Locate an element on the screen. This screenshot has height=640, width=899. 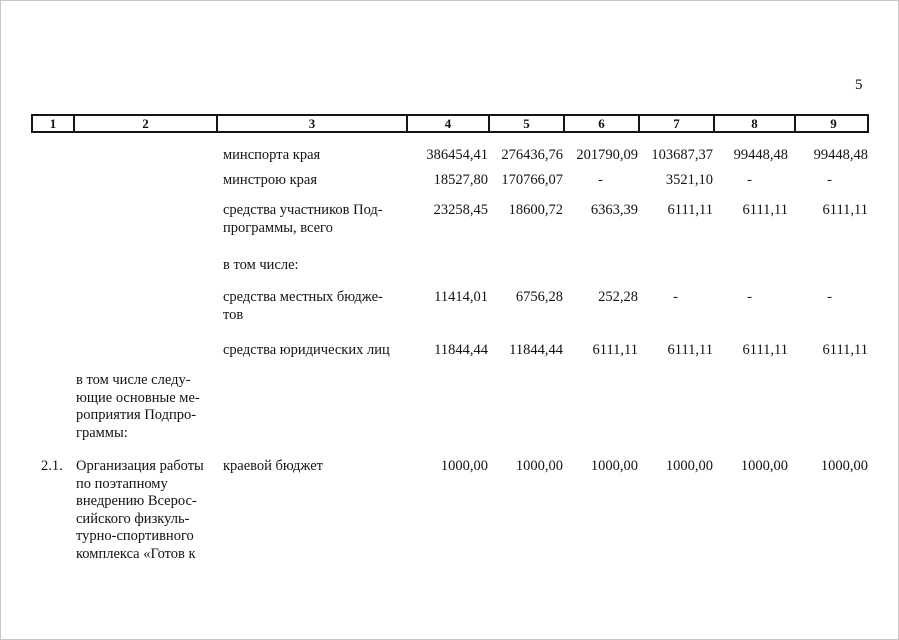
funding-source: средства местных бюдже- тов is located at coordinates (303, 306).